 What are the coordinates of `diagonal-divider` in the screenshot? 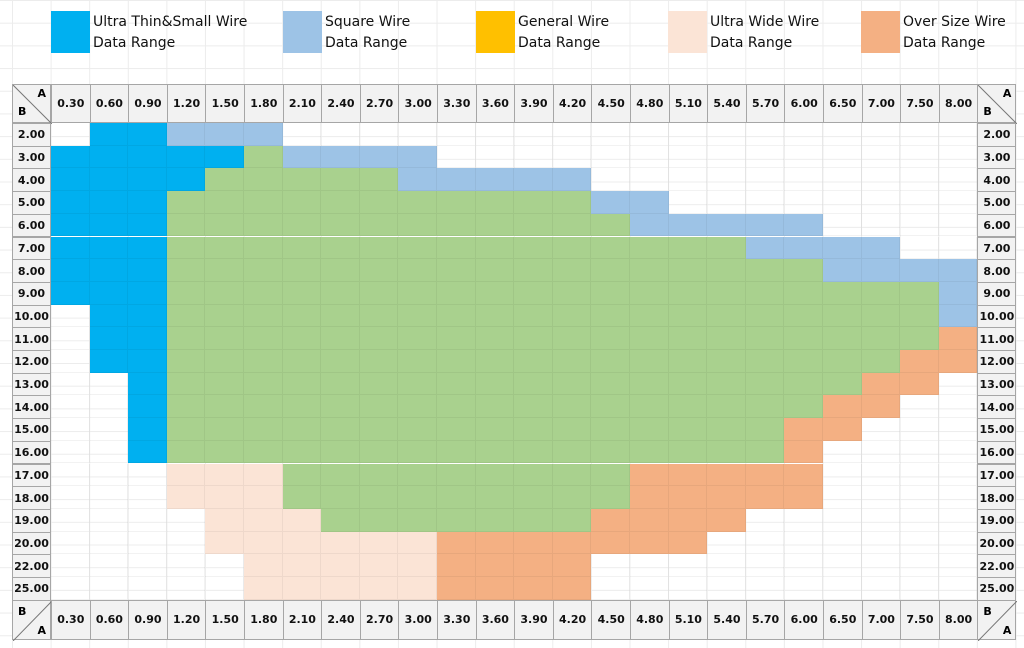 It's located at (32, 104).